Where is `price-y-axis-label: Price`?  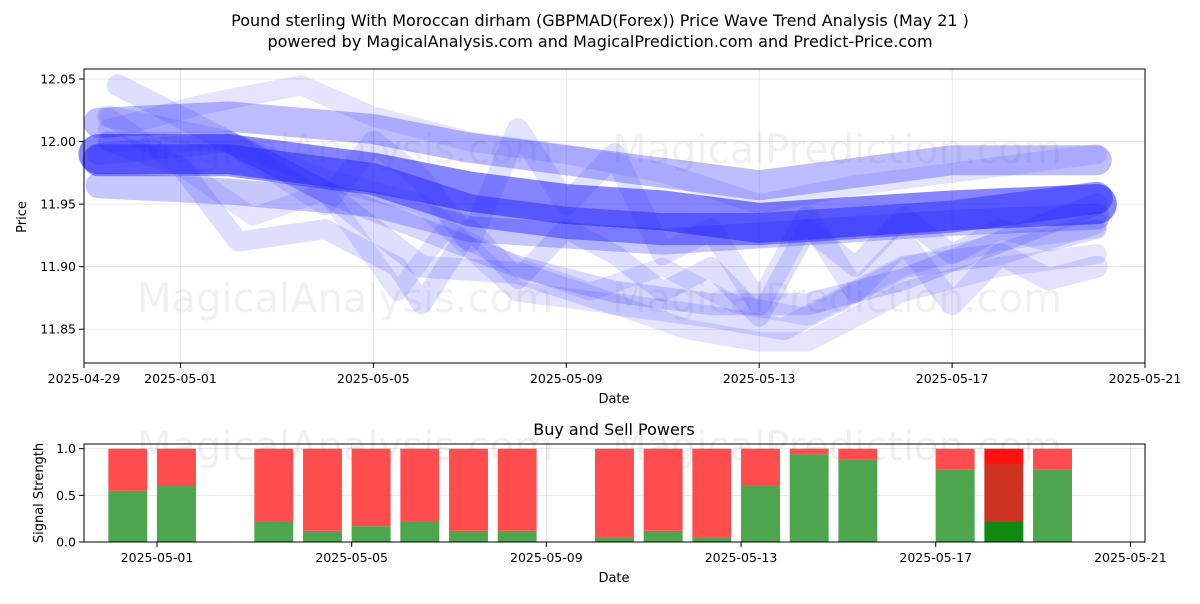
price-y-axis-label: Price is located at coordinates (22, 217).